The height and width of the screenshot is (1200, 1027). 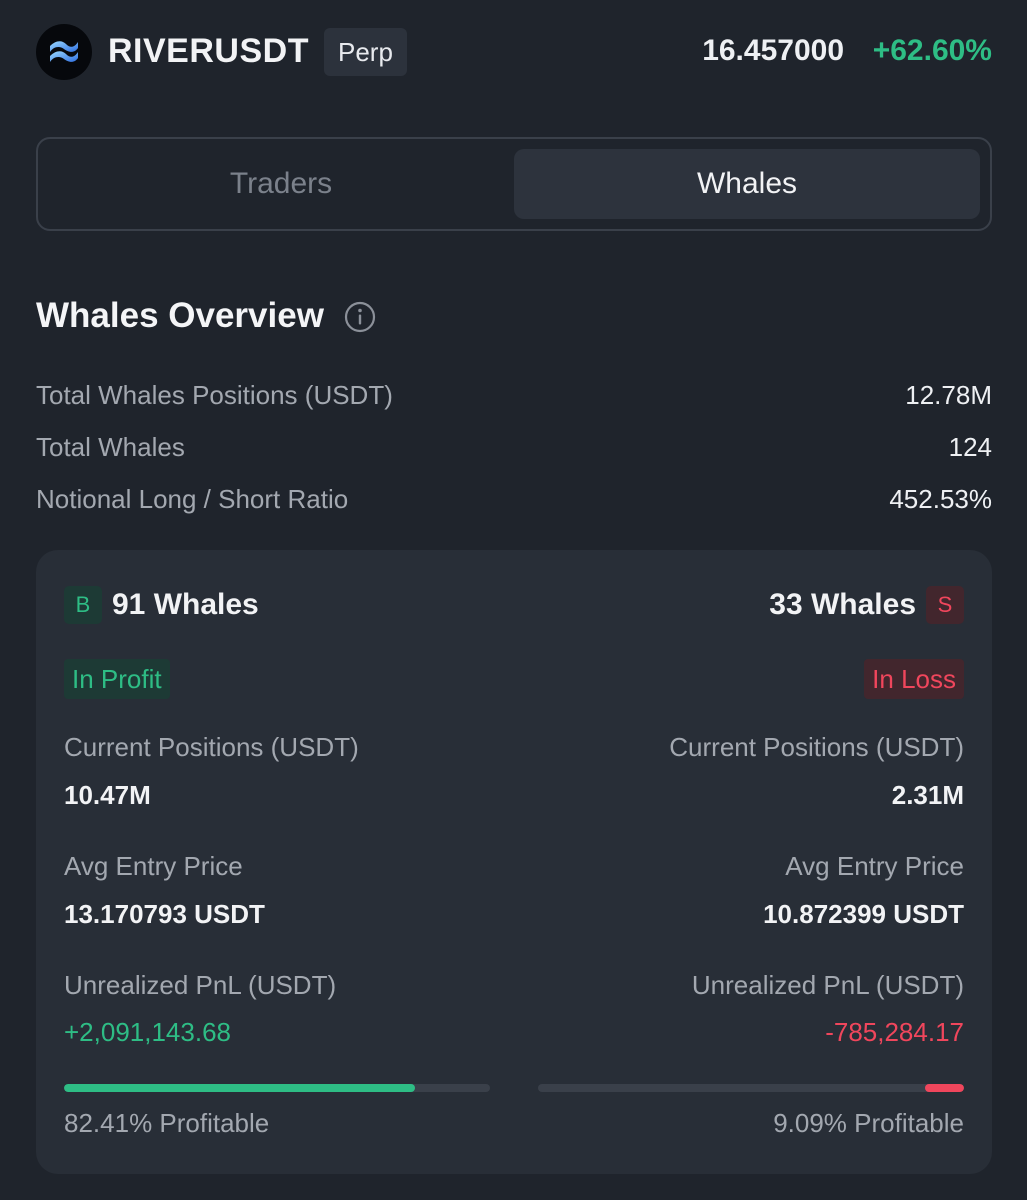 What do you see at coordinates (107, 795) in the screenshot?
I see `long-positions-value: 10.47M` at bounding box center [107, 795].